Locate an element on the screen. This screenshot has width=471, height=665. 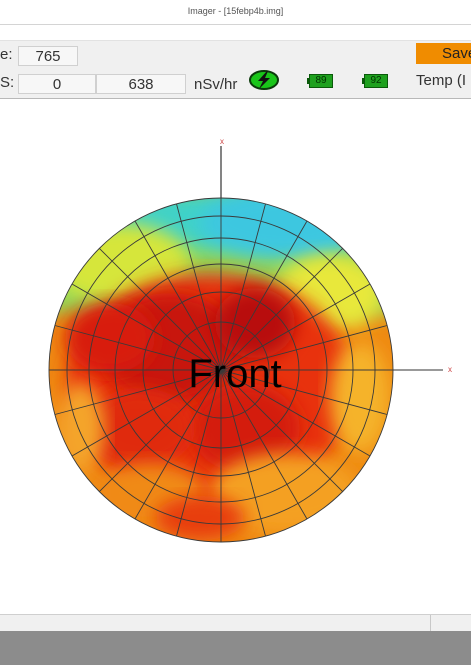
window-title-bar: Imager - [15febp4b.img] is located at coordinates (235, 12).